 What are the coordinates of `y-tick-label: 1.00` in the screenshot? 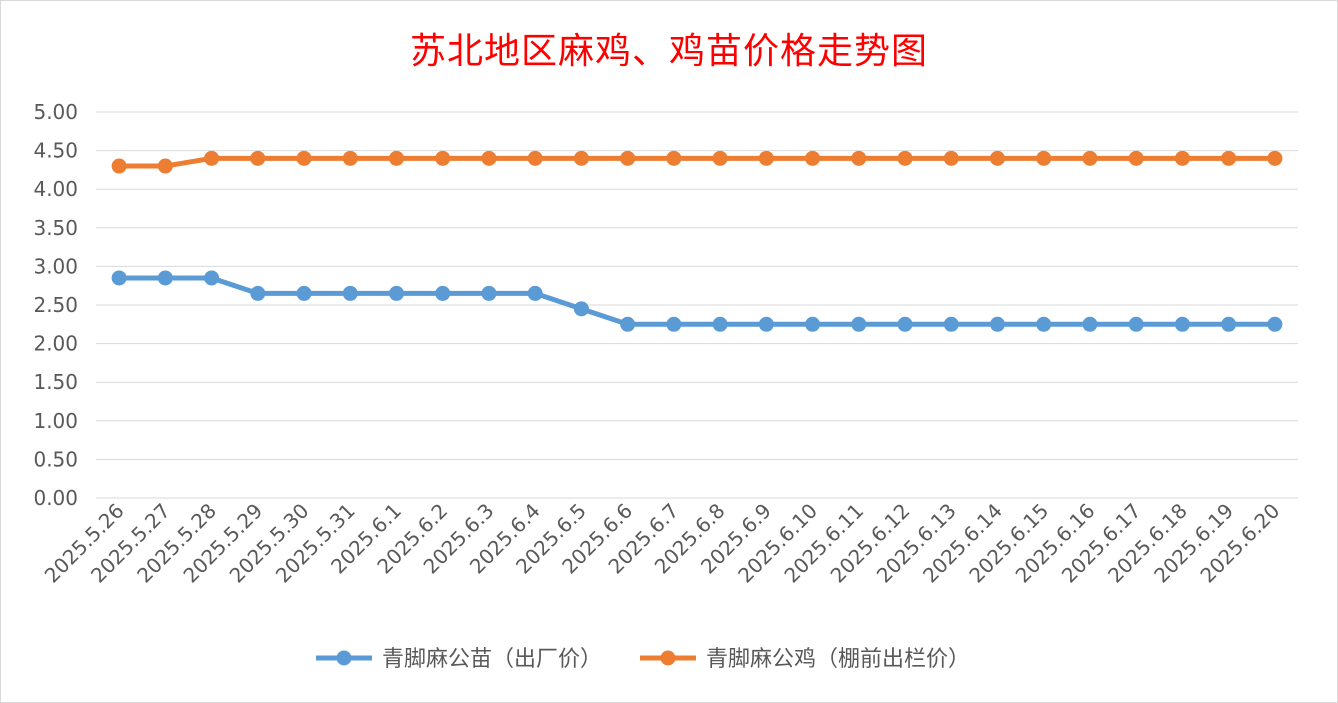 It's located at (55, 421).